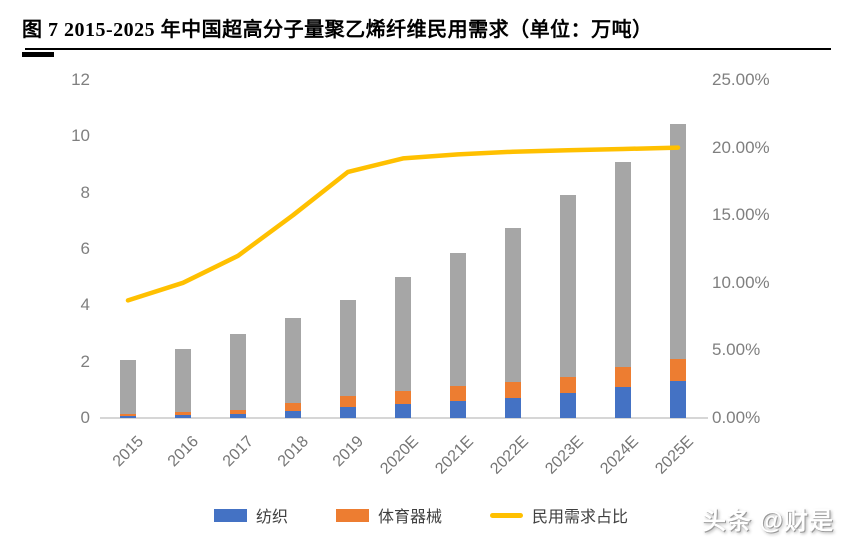  I want to click on right-axis-tick-label: 0.00%, so click(736, 417).